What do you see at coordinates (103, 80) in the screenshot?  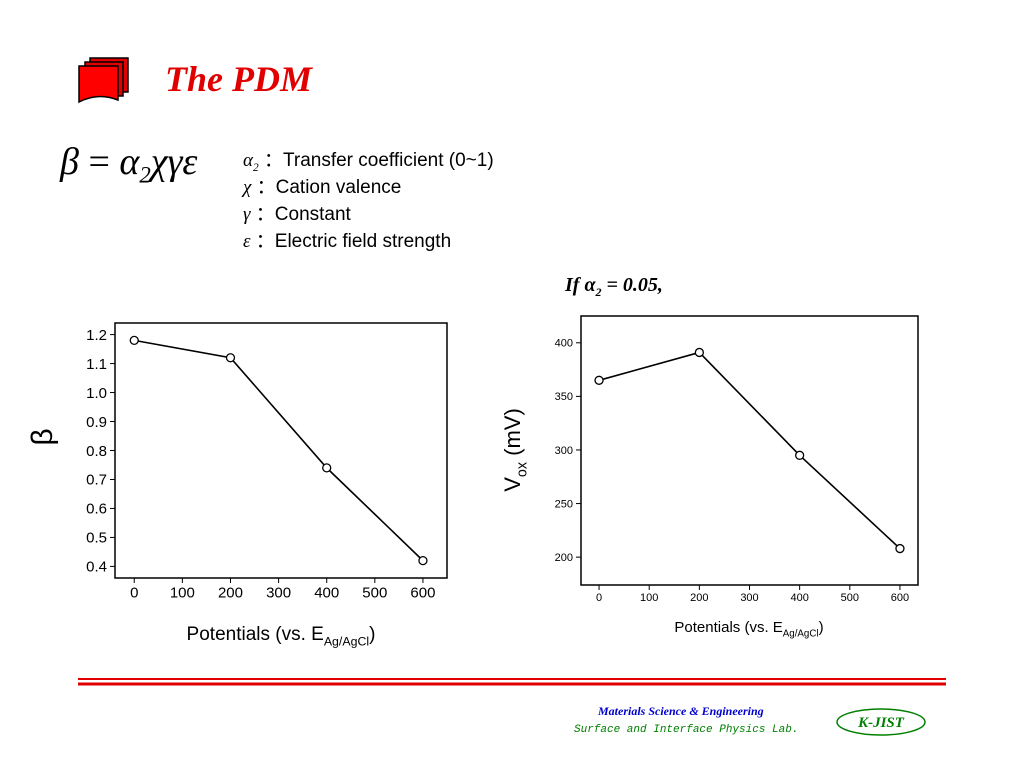 I see `title-icon` at bounding box center [103, 80].